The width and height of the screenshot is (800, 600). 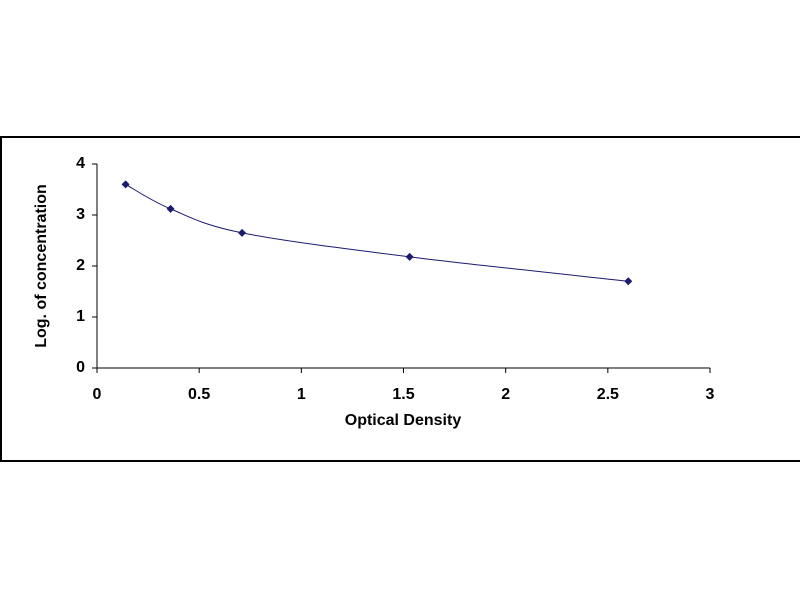 I want to click on y-tick-label: 0, so click(x=80, y=367).